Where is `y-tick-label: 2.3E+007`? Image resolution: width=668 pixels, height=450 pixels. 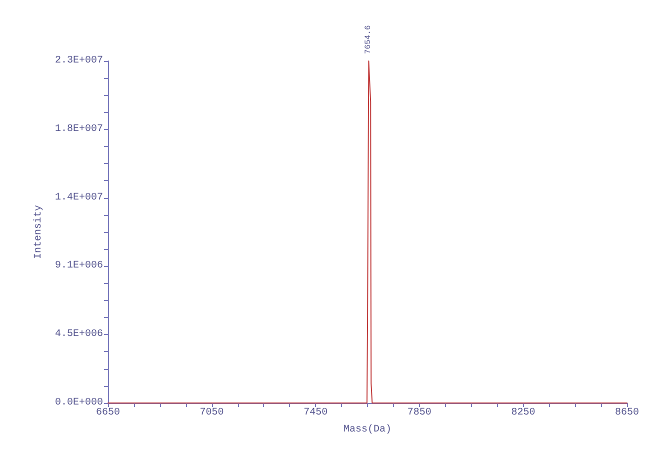 y-tick-label: 2.3E+007 is located at coordinates (78, 61).